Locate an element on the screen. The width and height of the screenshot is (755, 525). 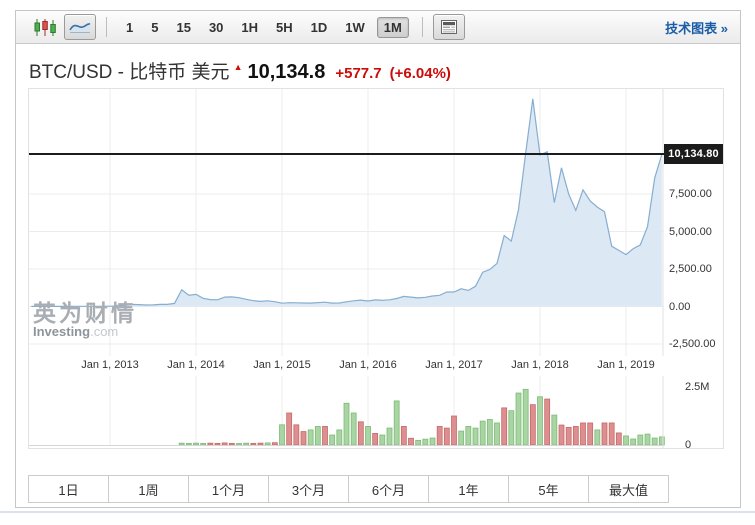
instrument-title: BTC/USD - 比特币 美元 is located at coordinates (129, 72).